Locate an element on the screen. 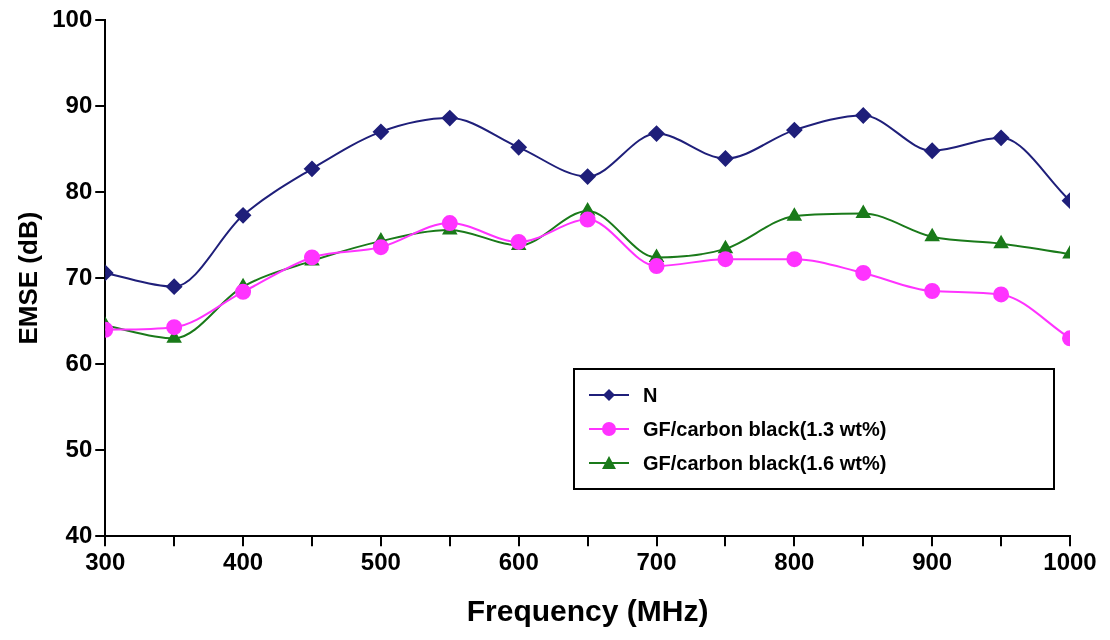 This screenshot has width=1110, height=640. x-tick-label: 300 is located at coordinates (105, 562).